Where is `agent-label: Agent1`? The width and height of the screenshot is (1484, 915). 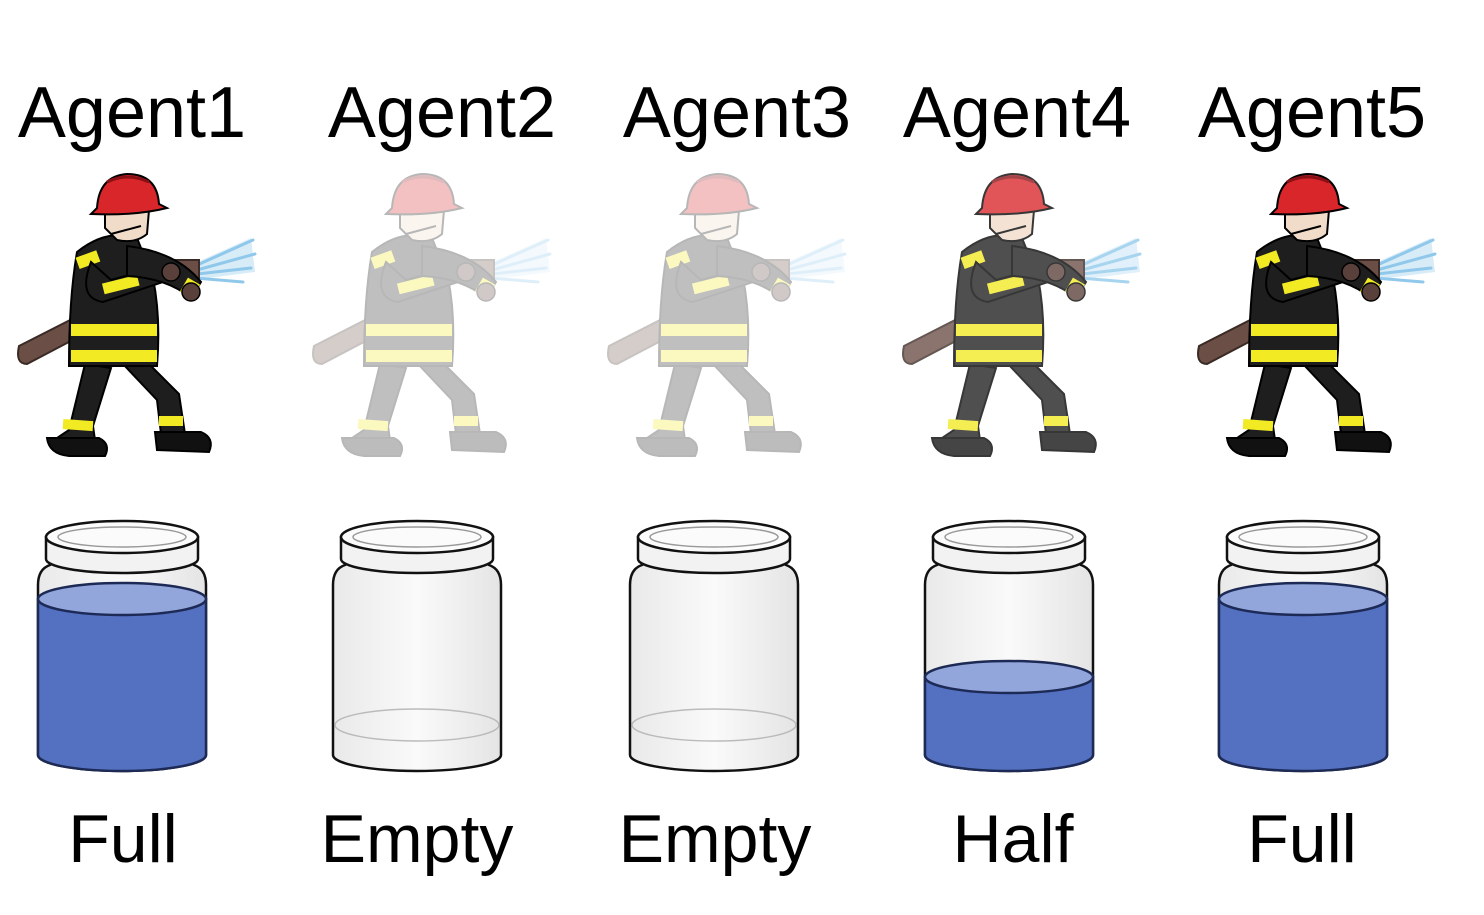 agent-label: Agent1 is located at coordinates (132, 113).